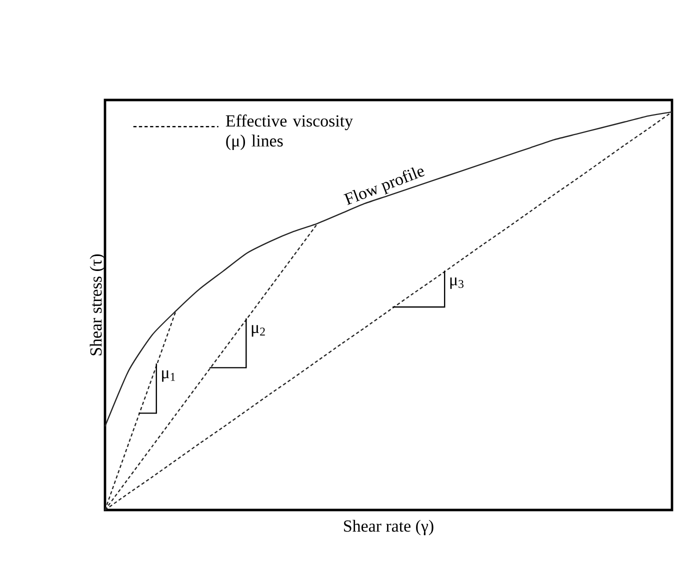  What do you see at coordinates (457, 283) in the screenshot?
I see `series-label: μ$_{3}$` at bounding box center [457, 283].